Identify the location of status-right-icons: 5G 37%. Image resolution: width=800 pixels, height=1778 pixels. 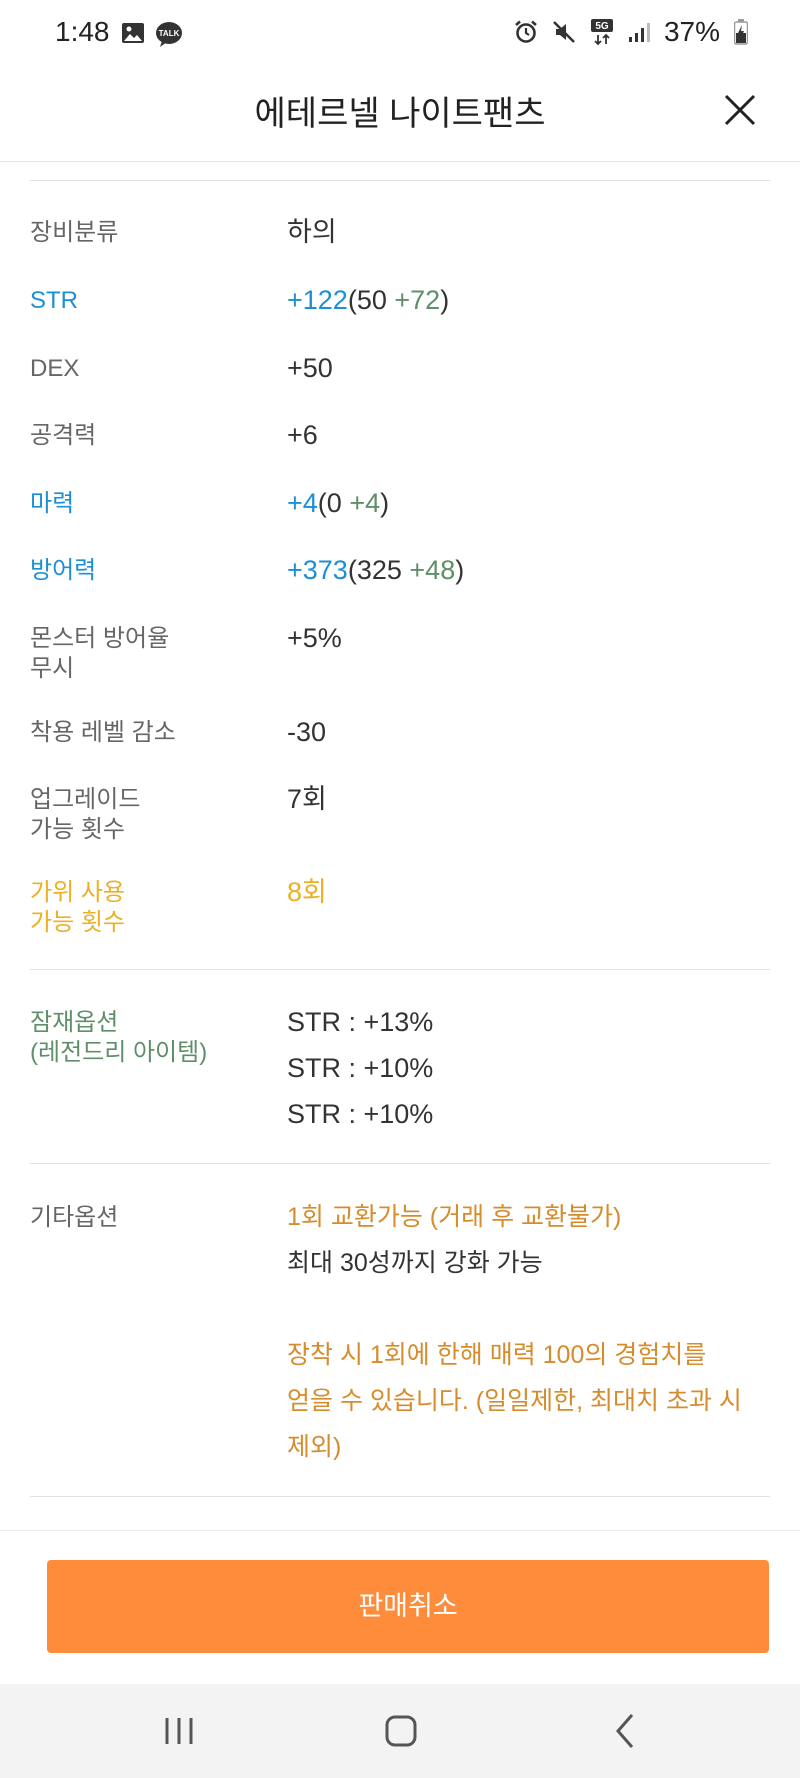
(631, 32).